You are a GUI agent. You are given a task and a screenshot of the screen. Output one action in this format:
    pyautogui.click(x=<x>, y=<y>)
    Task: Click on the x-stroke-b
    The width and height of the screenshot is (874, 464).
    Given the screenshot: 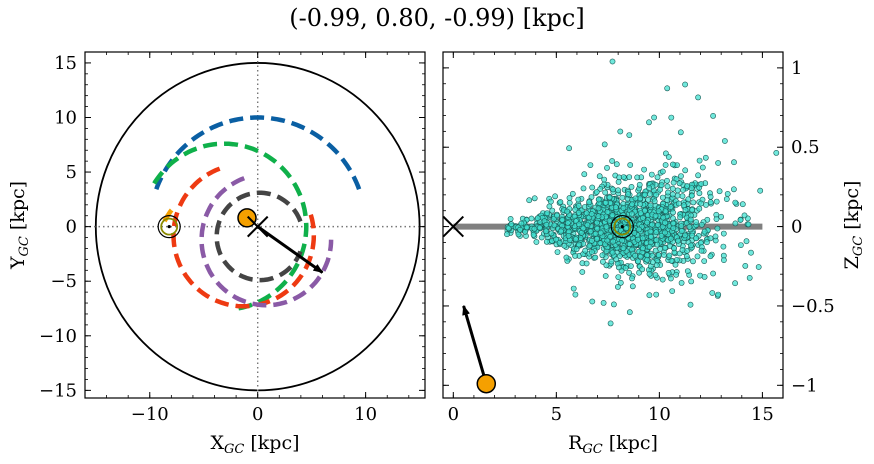 What is the action you would take?
    pyautogui.click(x=257, y=226)
    